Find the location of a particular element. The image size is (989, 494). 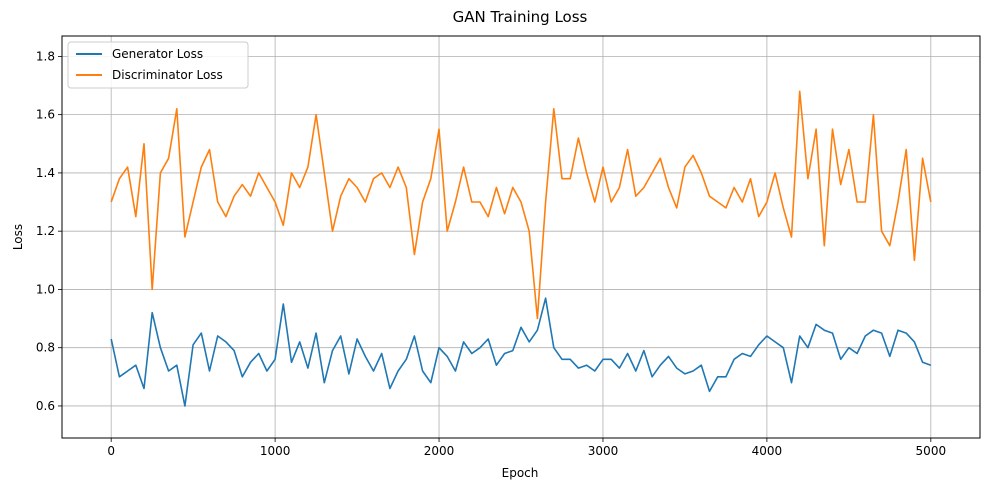

y-tick-label: 1.0 is located at coordinates (45, 289).